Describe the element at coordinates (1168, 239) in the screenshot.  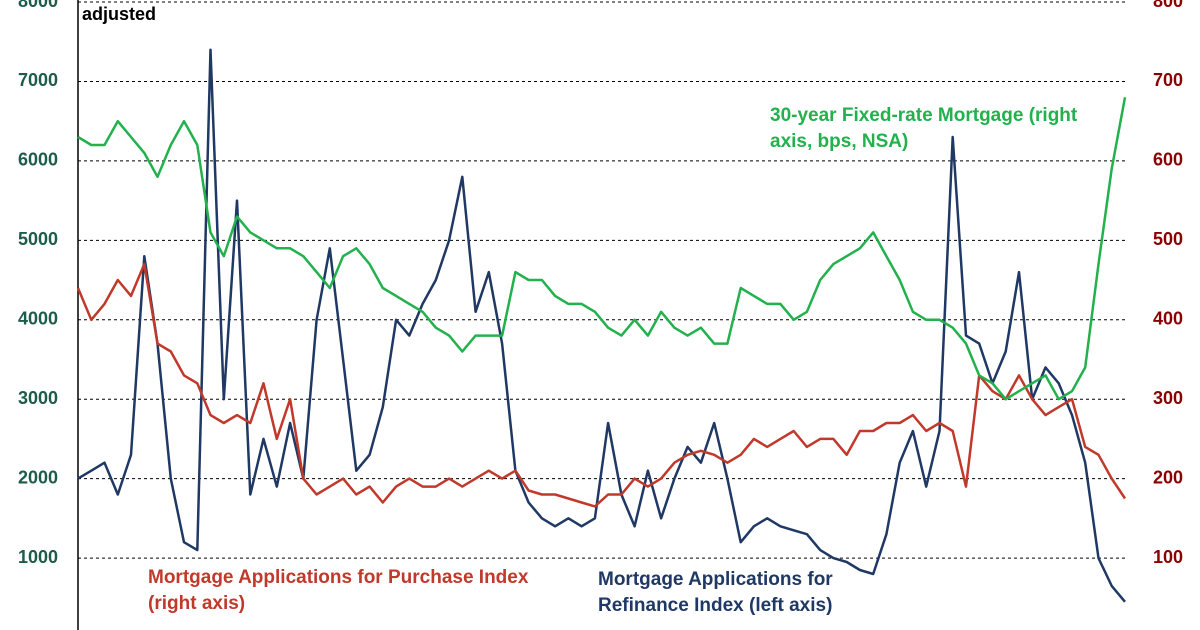
I see `y2-tick-label: 500` at that location.